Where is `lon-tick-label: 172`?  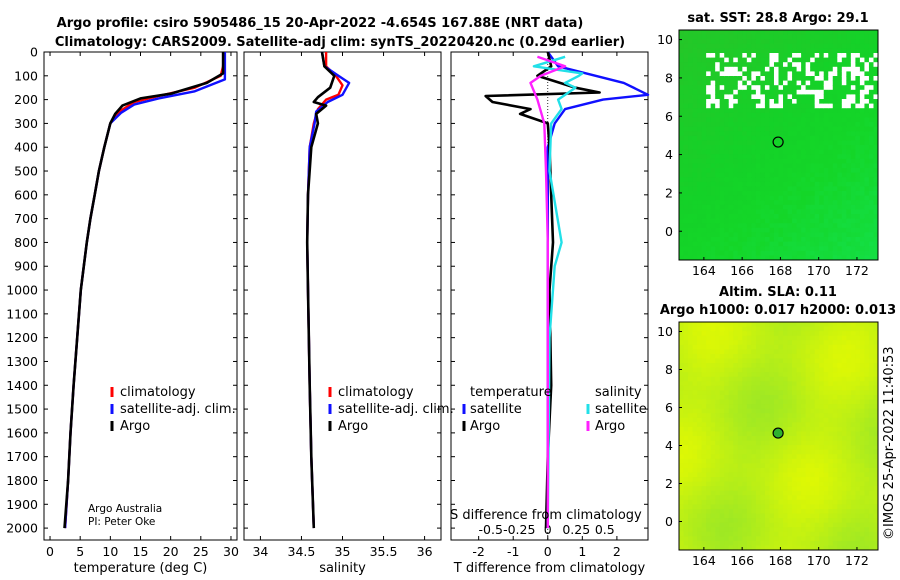 lon-tick-label: 172 is located at coordinates (857, 270).